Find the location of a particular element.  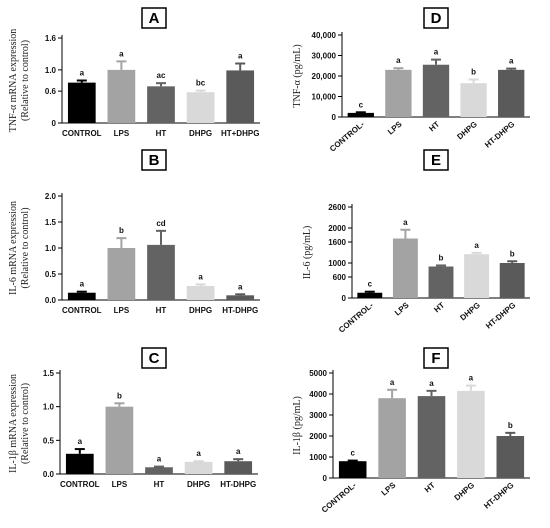

panel-label: E is located at coordinates (436, 160).